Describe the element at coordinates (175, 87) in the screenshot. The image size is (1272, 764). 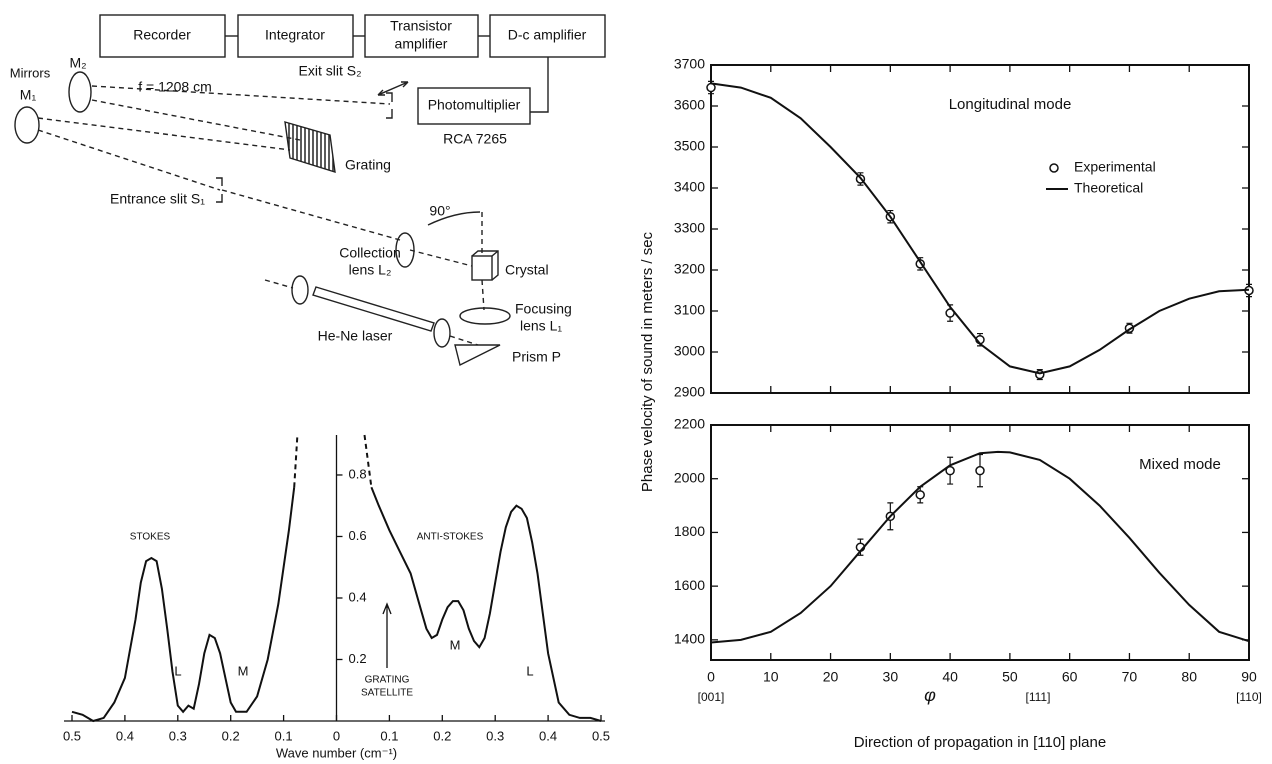
I see `label: f = 1208 cm` at that location.